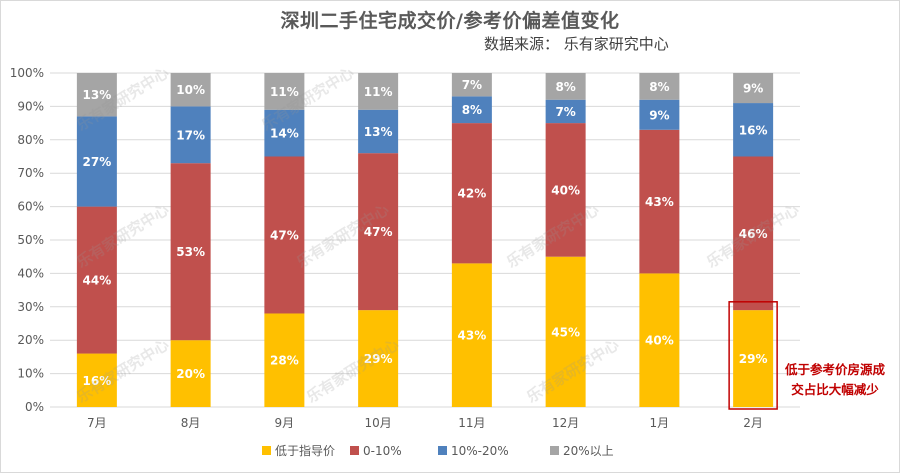 The image size is (900, 473). I want to click on y-axis: 0% 10% 20% 30% 40% 50% 60% 70% 80% 90% 100%, so click(27, 240).